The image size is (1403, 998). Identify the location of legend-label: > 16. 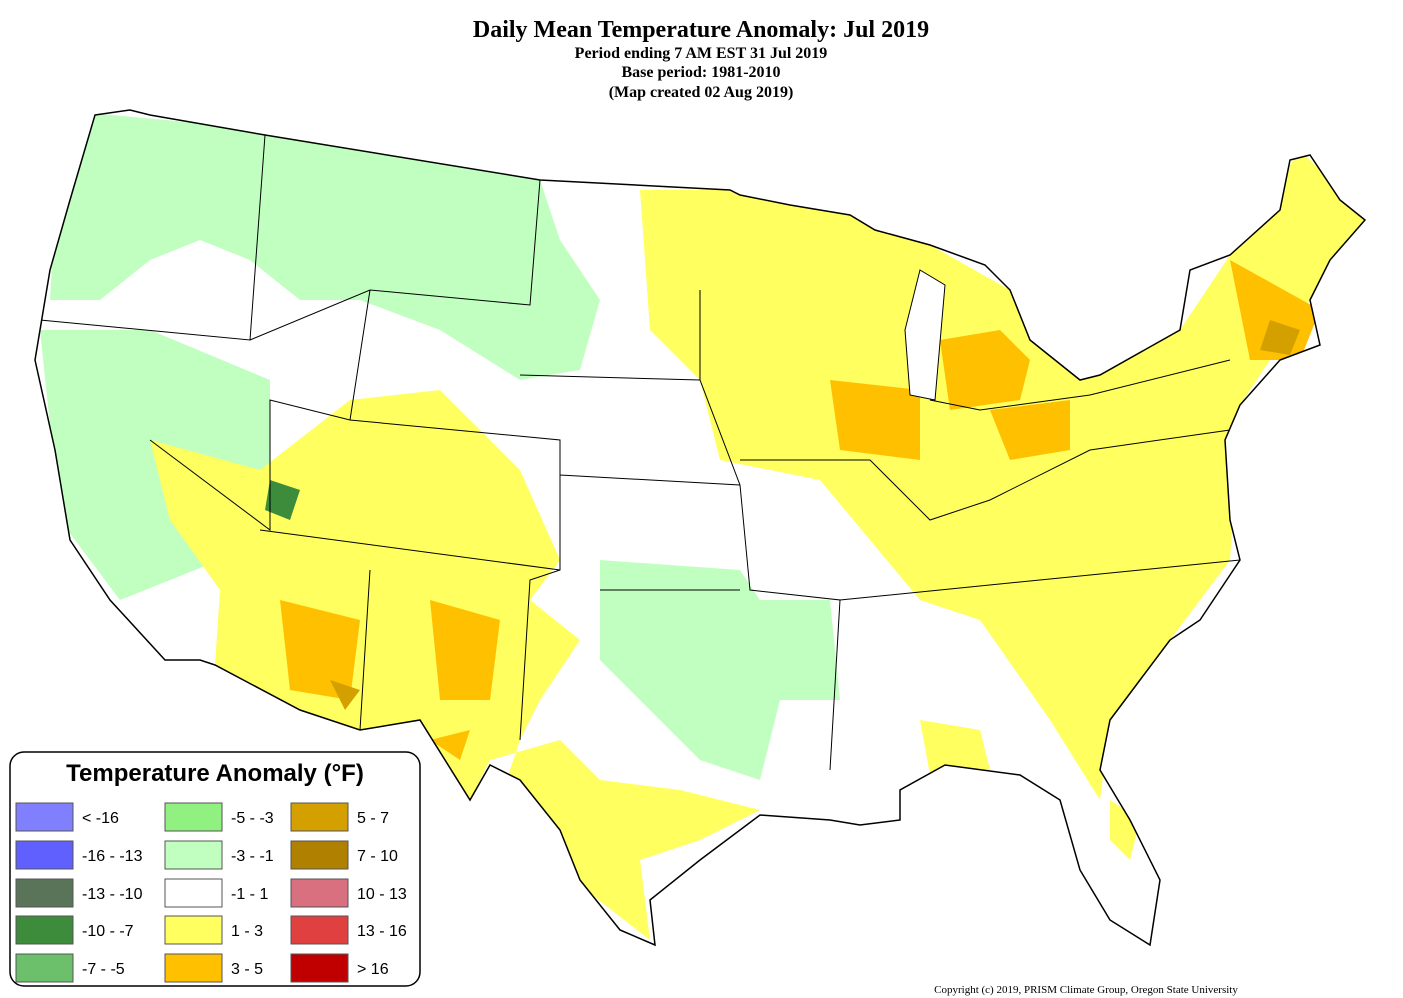
(373, 969).